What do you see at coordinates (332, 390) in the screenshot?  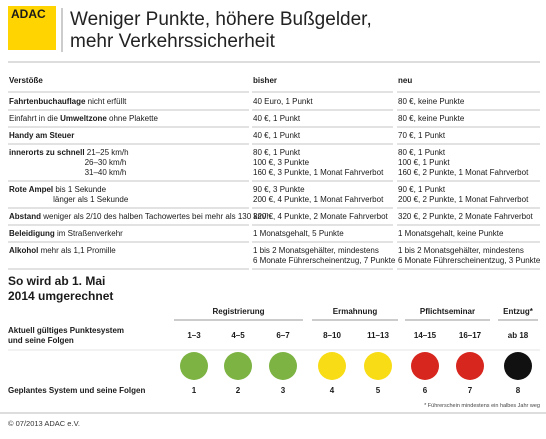 I see `new-points: 4` at bounding box center [332, 390].